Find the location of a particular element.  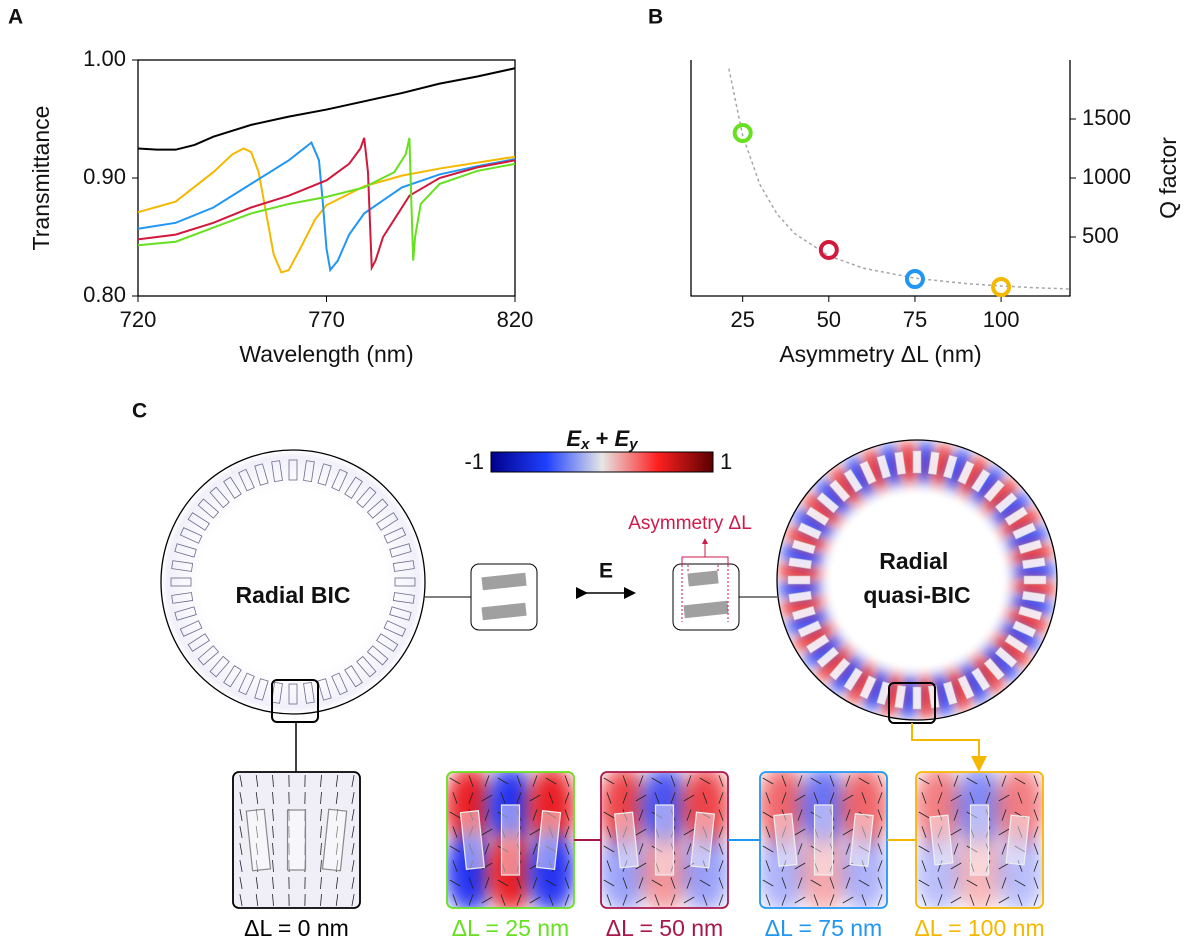

x-tick-label: 50 is located at coordinates (829, 319).